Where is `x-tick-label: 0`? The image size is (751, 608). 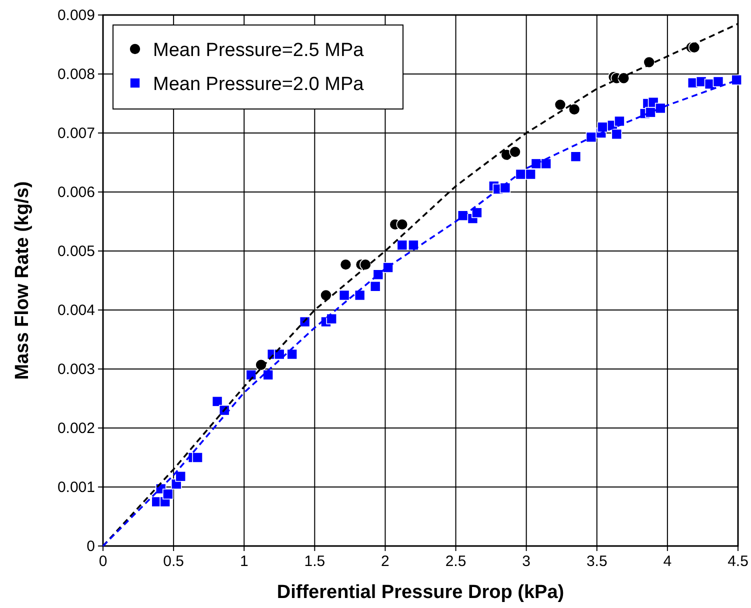
x-tick-label: 0 is located at coordinates (103, 561).